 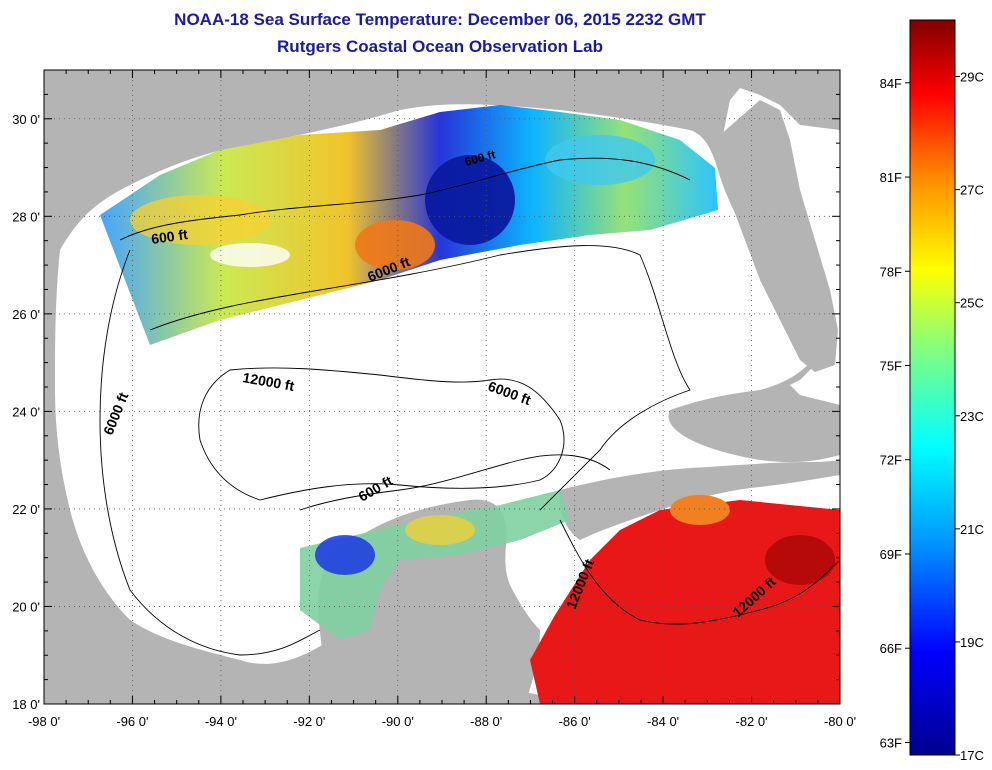 What do you see at coordinates (891, 742) in the screenshot?
I see `colorbar-label-f: 63F` at bounding box center [891, 742].